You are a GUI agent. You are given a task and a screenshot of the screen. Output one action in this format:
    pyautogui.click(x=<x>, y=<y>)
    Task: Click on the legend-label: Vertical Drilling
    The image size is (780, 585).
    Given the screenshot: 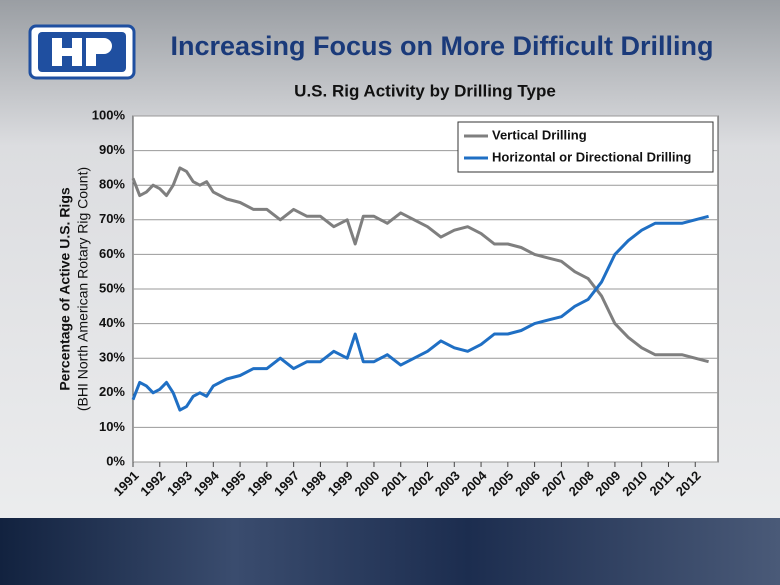 What is the action you would take?
    pyautogui.click(x=539, y=134)
    